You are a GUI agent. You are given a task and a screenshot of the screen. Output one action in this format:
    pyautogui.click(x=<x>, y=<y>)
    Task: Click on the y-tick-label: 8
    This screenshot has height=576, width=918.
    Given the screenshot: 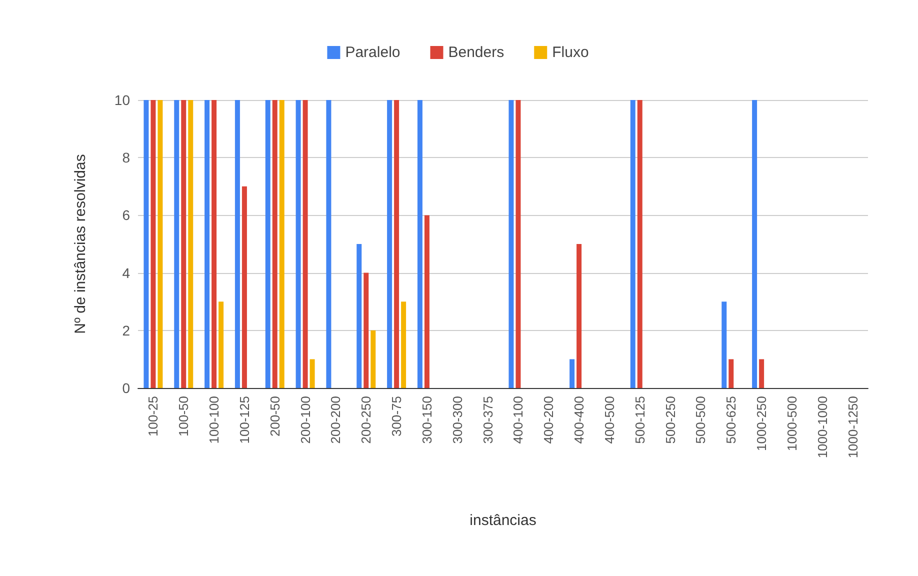 What is the action you would take?
    pyautogui.click(x=126, y=158)
    